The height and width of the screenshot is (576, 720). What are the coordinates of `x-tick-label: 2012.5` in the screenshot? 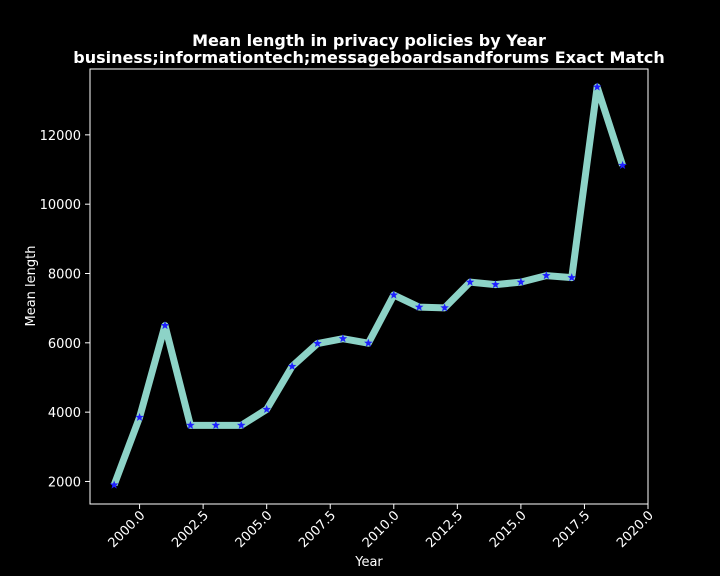 It's located at (444, 529).